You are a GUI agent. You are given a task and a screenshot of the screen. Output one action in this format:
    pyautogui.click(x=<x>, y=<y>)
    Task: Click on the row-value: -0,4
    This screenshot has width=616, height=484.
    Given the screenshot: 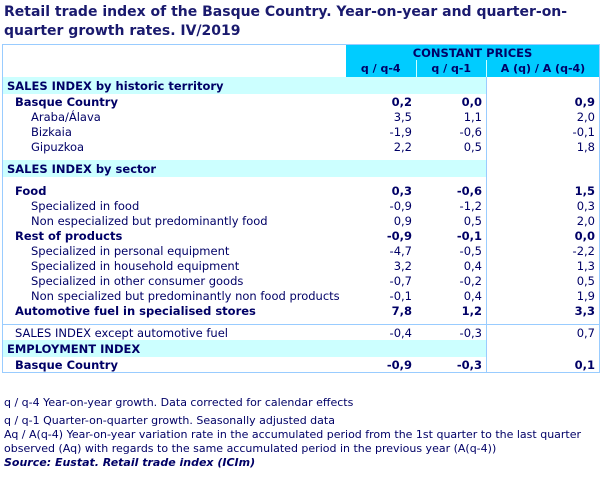 What is the action you would take?
    pyautogui.click(x=381, y=332)
    